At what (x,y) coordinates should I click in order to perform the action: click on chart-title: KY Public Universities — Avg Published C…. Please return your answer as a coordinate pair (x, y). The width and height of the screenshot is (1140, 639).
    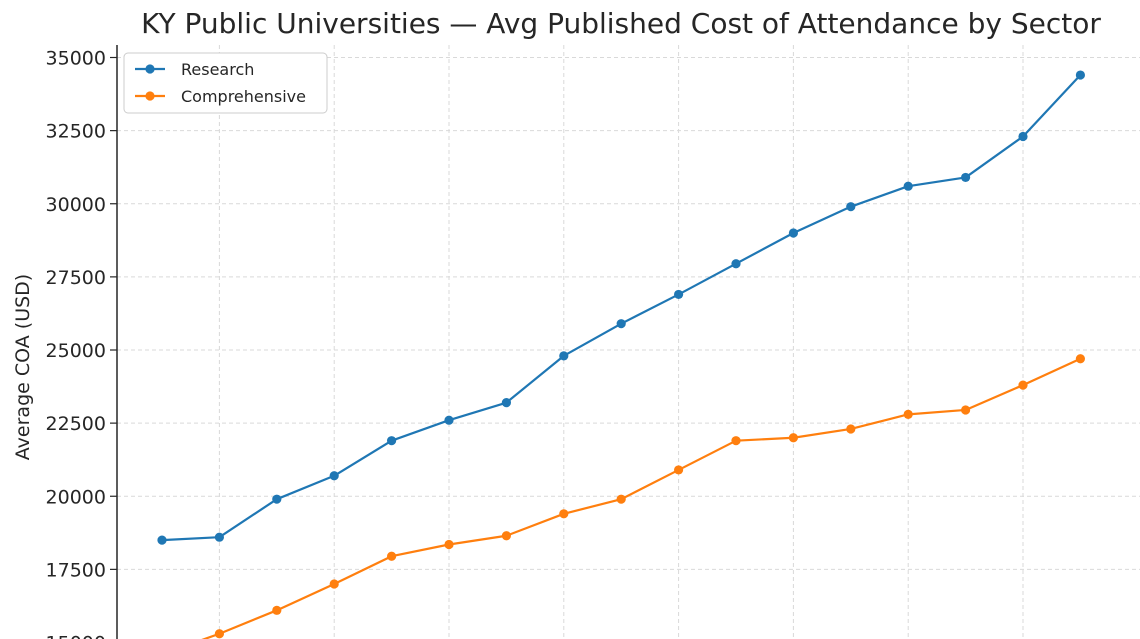
    Looking at the image, I should click on (621, 23).